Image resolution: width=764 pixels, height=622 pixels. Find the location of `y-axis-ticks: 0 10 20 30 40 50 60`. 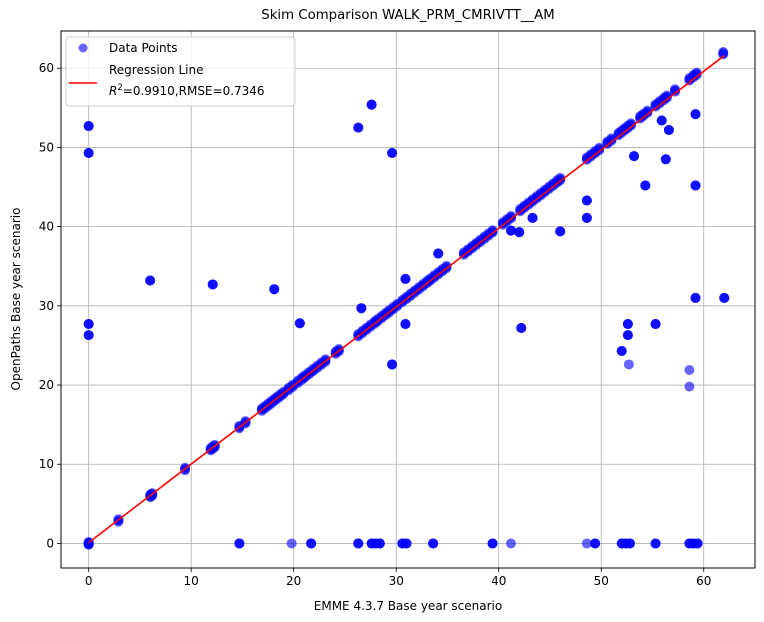

y-axis-ticks: 0 10 20 30 40 50 60 is located at coordinates (50, 305).